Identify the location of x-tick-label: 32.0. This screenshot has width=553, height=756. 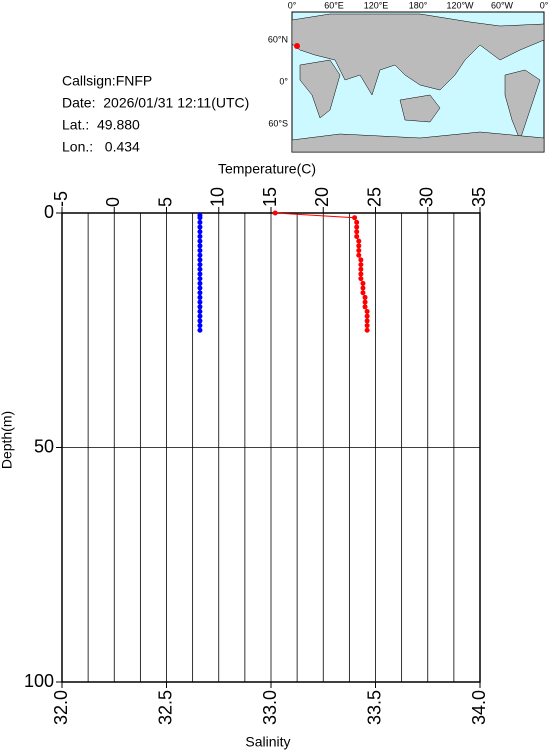
(61, 707).